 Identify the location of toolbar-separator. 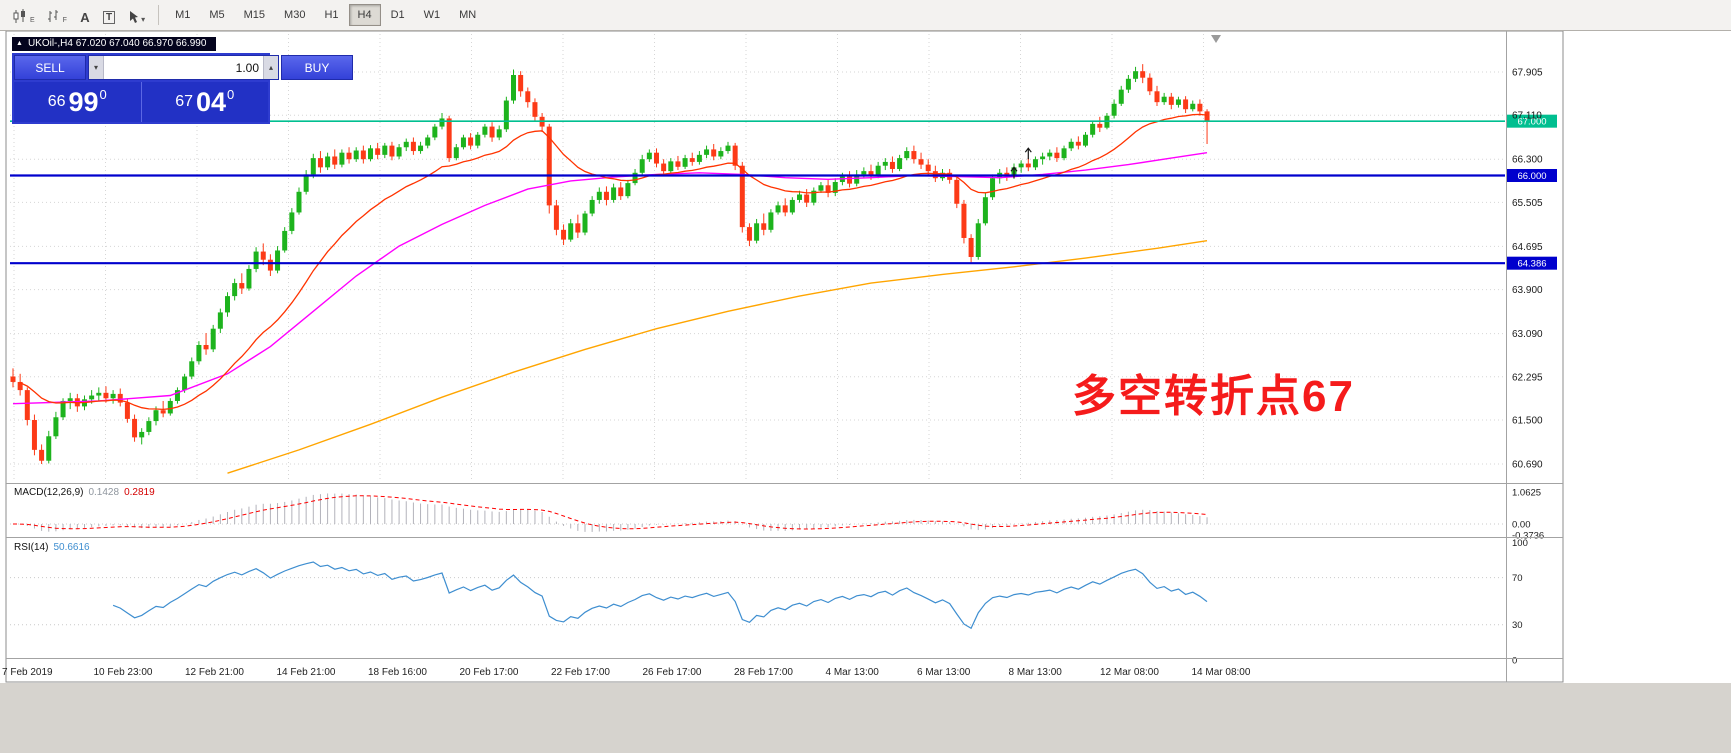
(159, 15).